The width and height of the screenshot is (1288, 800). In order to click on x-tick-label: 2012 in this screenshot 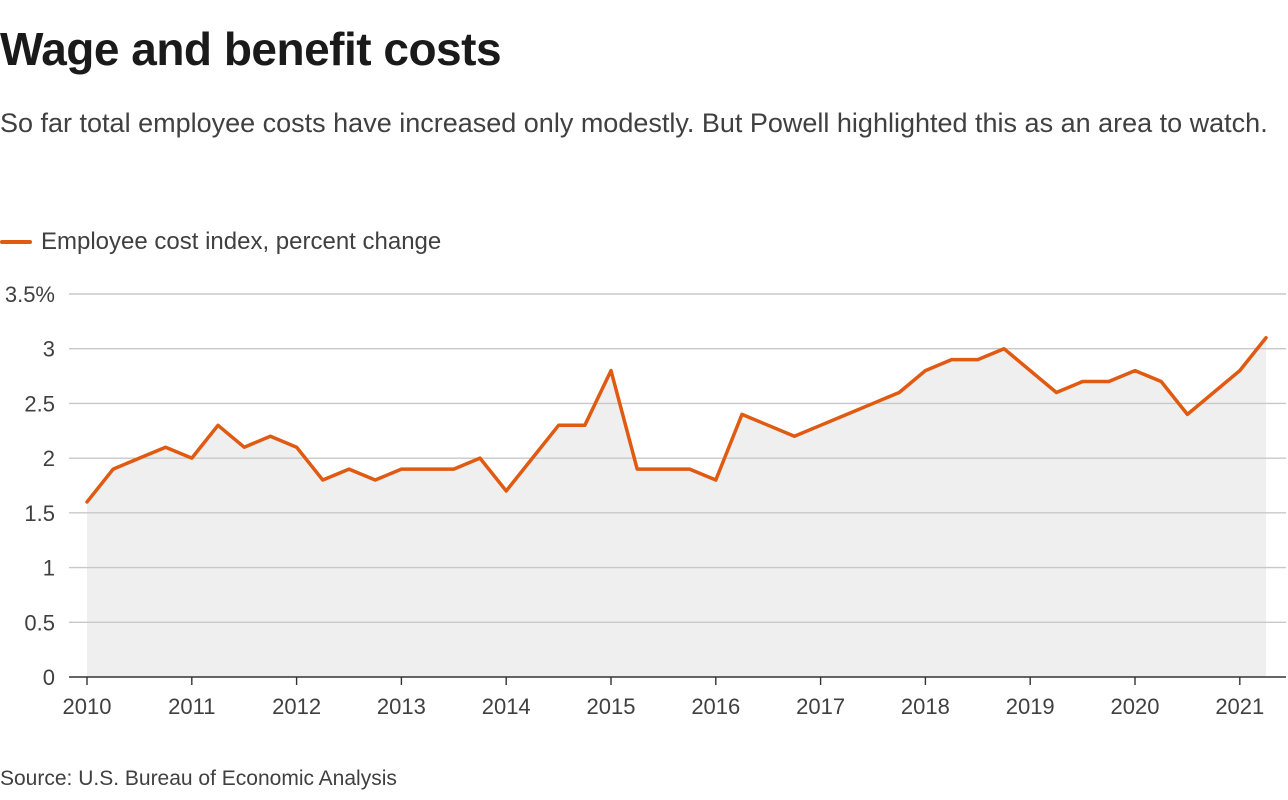, I will do `click(296, 706)`.